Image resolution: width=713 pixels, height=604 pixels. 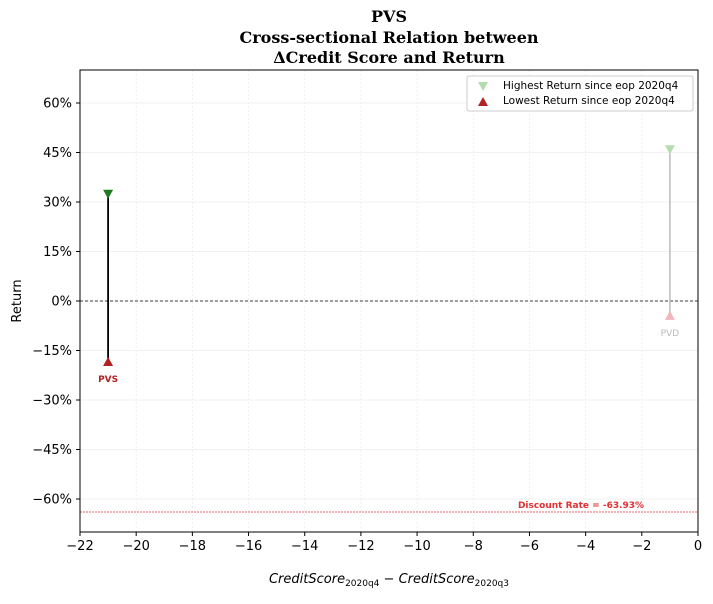 I want to click on y-tick-label: 0%, so click(x=61, y=302).